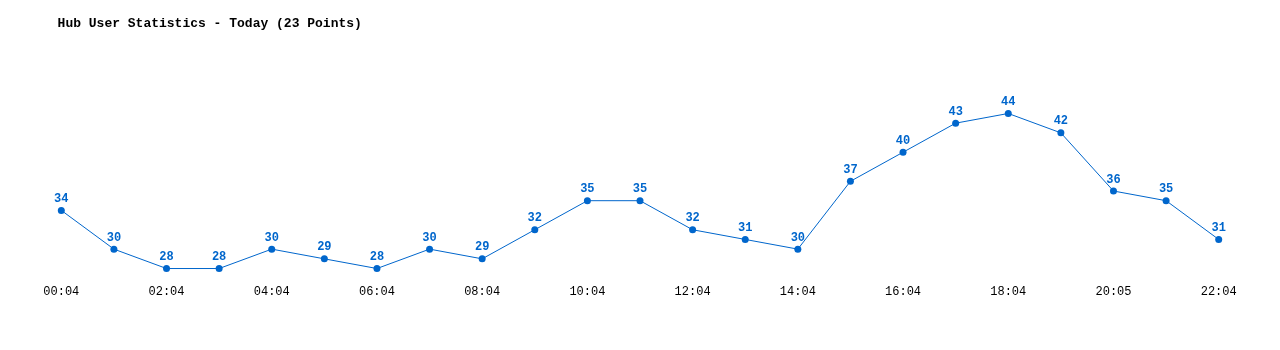  I want to click on x-tick-label: 02:04, so click(166, 292).